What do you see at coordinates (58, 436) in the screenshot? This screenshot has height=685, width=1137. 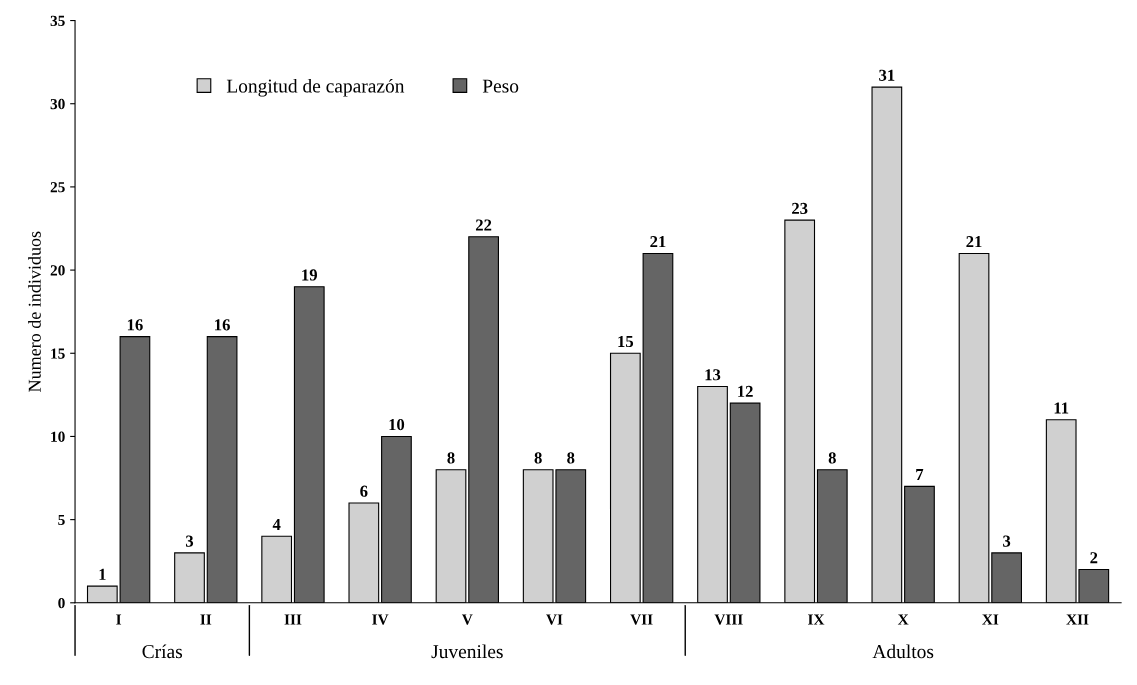 I see `y-tick-label: 10` at bounding box center [58, 436].